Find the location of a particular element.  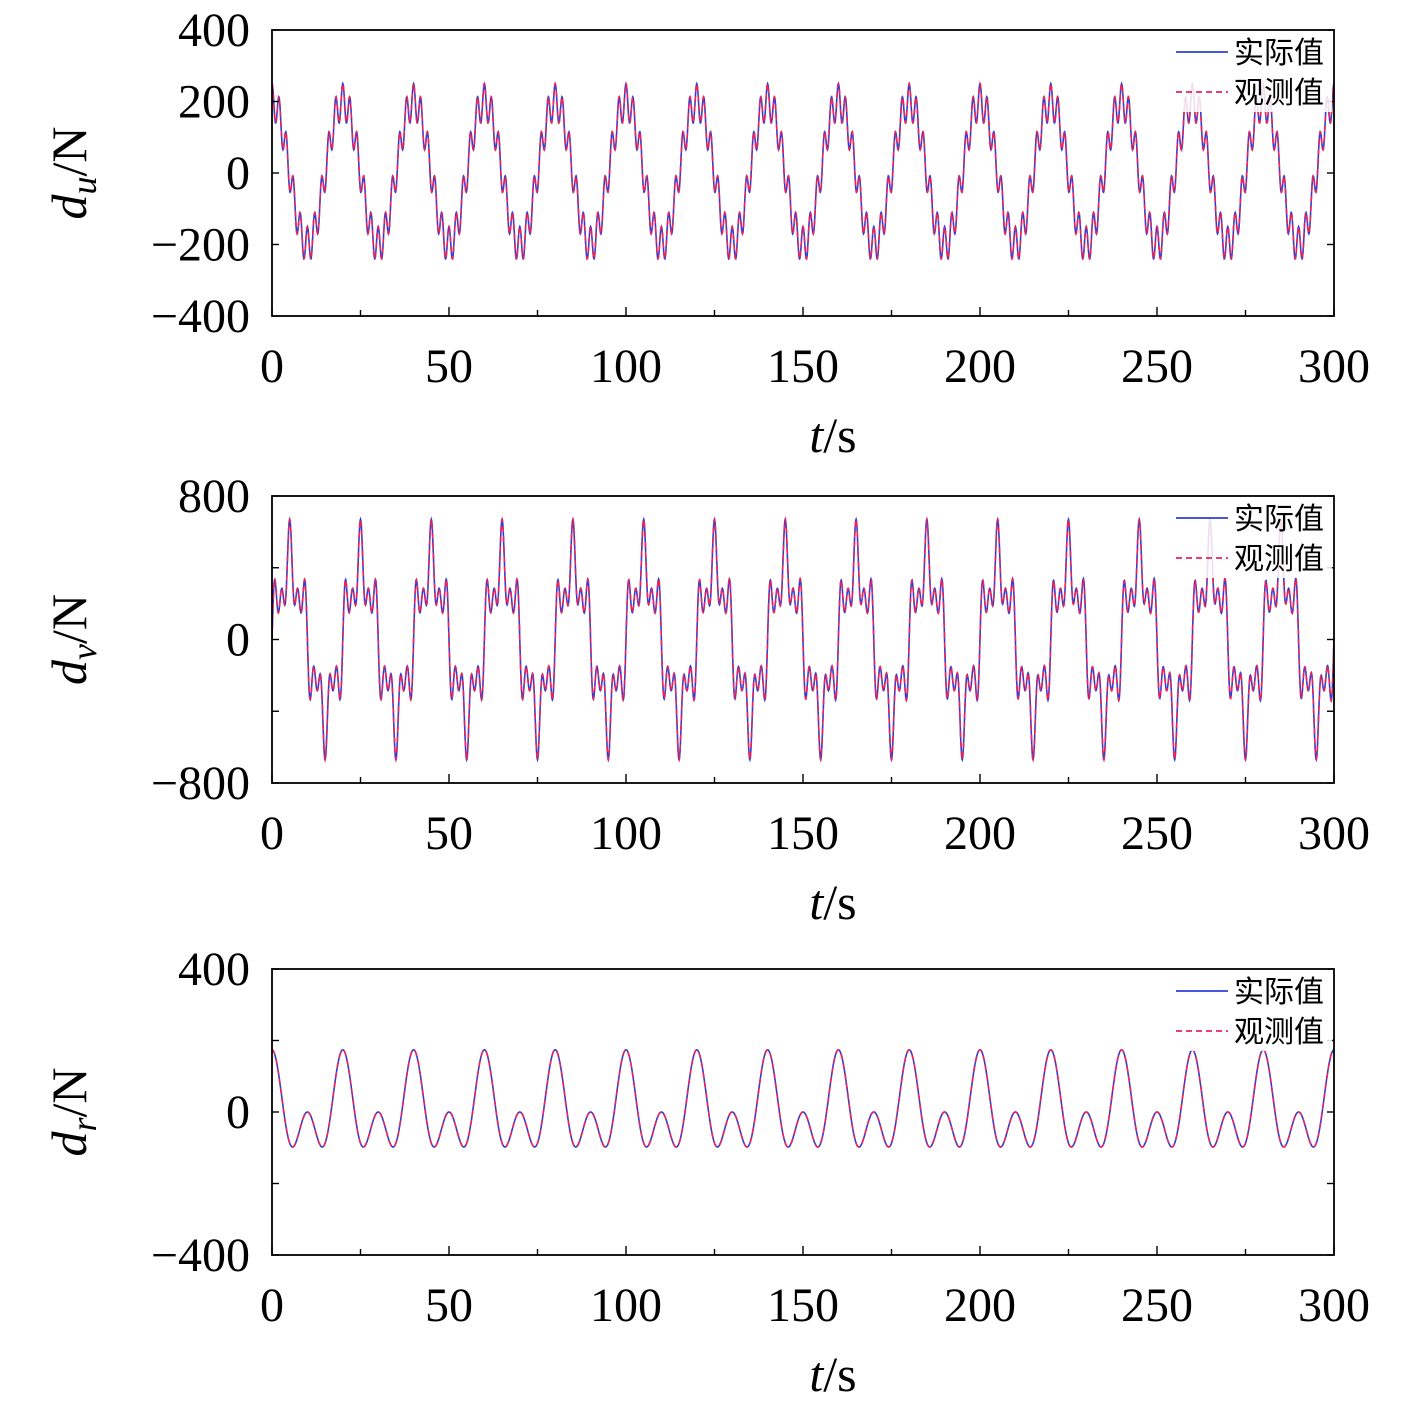

y-tick-label: −800 is located at coordinates (200, 783).